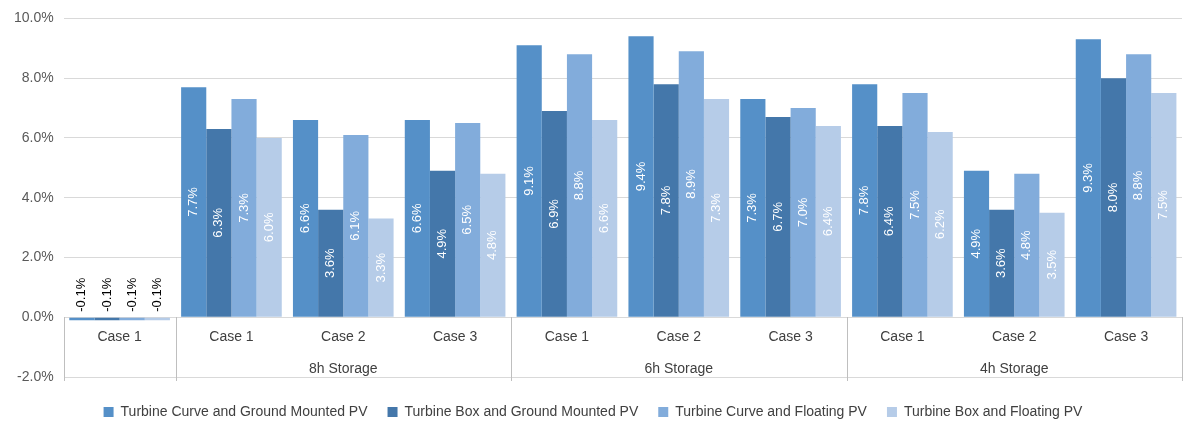 The width and height of the screenshot is (1186, 429). Describe the element at coordinates (521, 410) in the screenshot. I see `legend-label: Turbine Box and Ground Mounted PV` at that location.